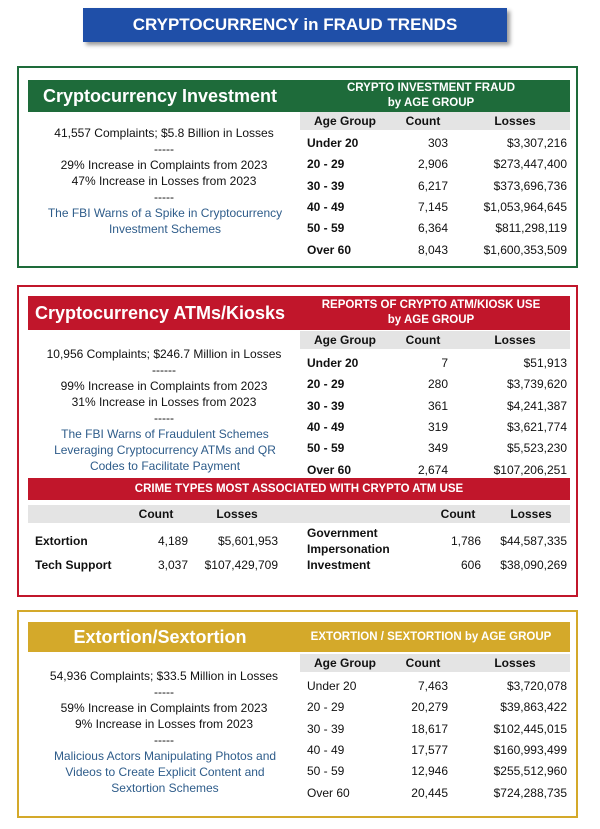  Describe the element at coordinates (61, 541) in the screenshot. I see `crime-type: Extortion` at that location.